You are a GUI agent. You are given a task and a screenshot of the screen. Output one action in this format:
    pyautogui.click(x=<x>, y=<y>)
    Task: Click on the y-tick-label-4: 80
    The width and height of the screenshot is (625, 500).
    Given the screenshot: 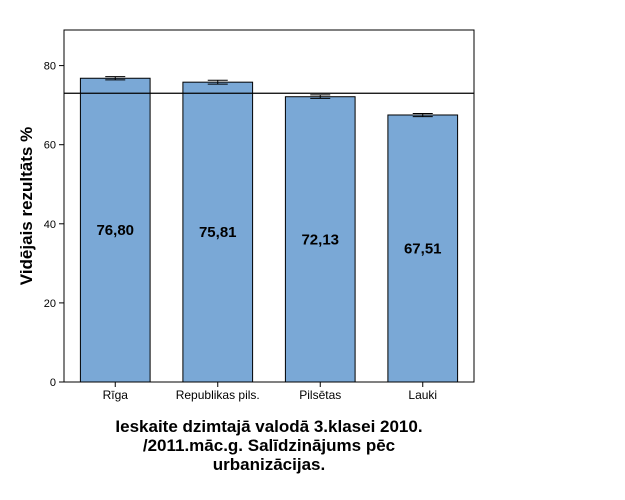 What is the action you would take?
    pyautogui.click(x=50, y=67)
    